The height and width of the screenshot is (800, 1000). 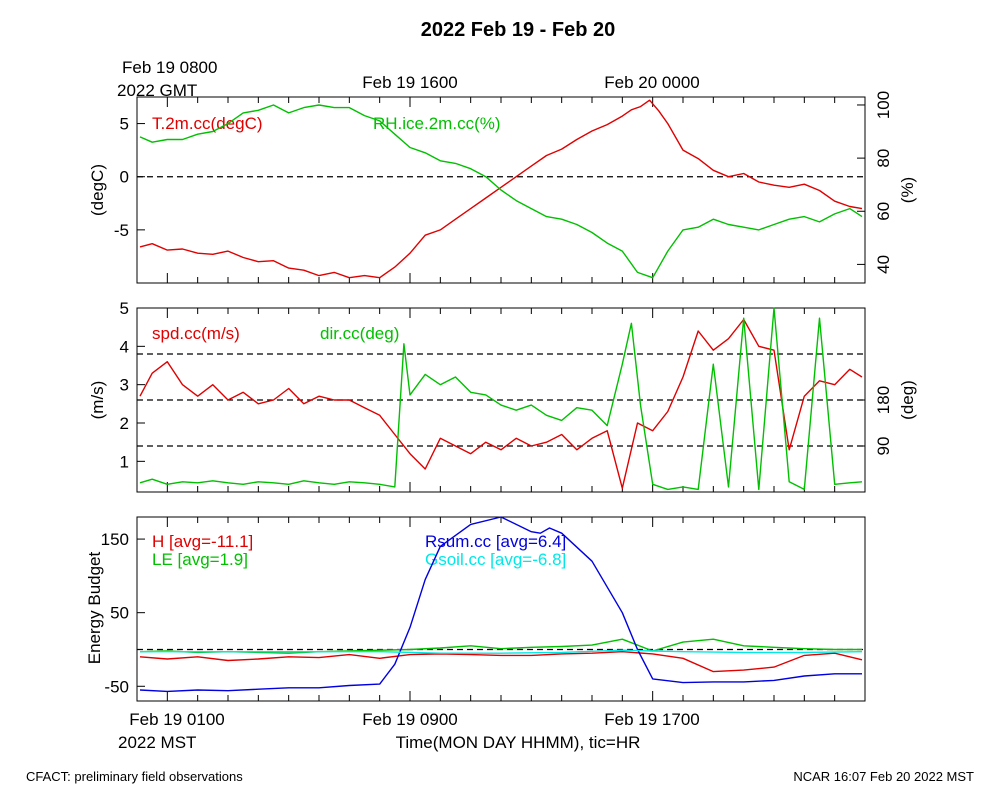 What do you see at coordinates (124, 423) in the screenshot?
I see `left-tick-label: 2` at bounding box center [124, 423].